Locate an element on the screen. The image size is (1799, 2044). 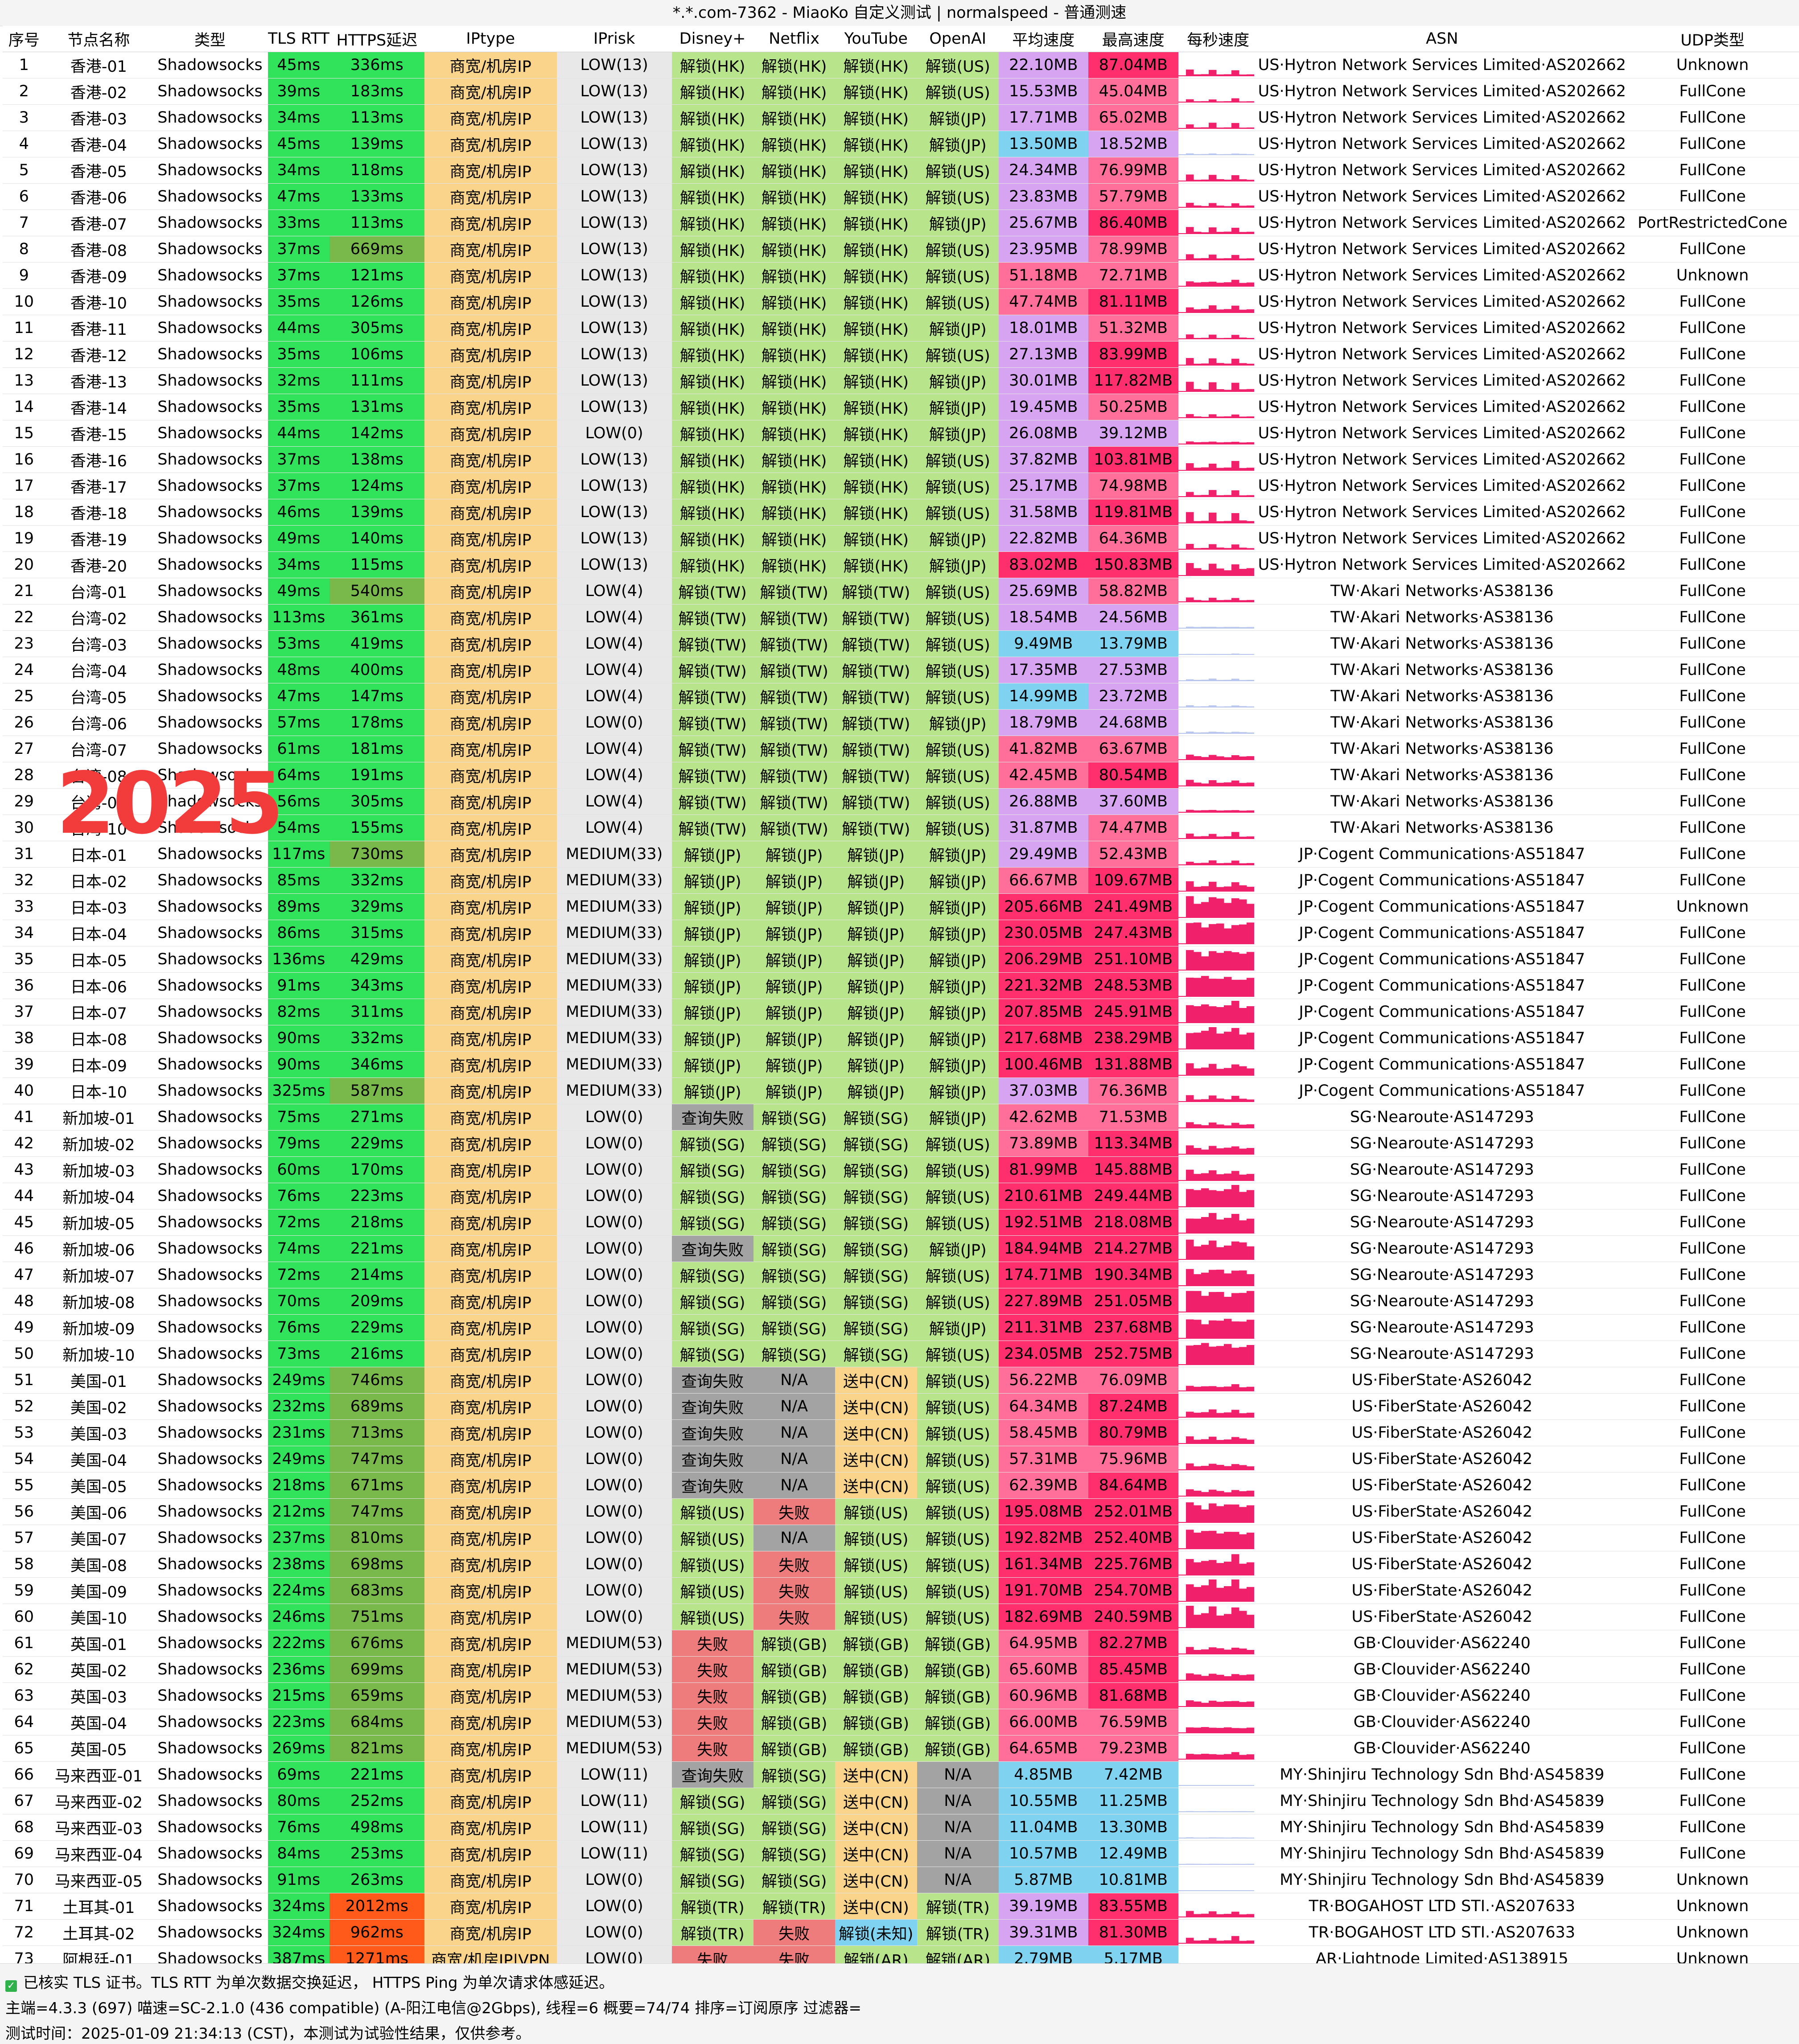
col-avg-speed-header: 平均速度 is located at coordinates (1043, 39).